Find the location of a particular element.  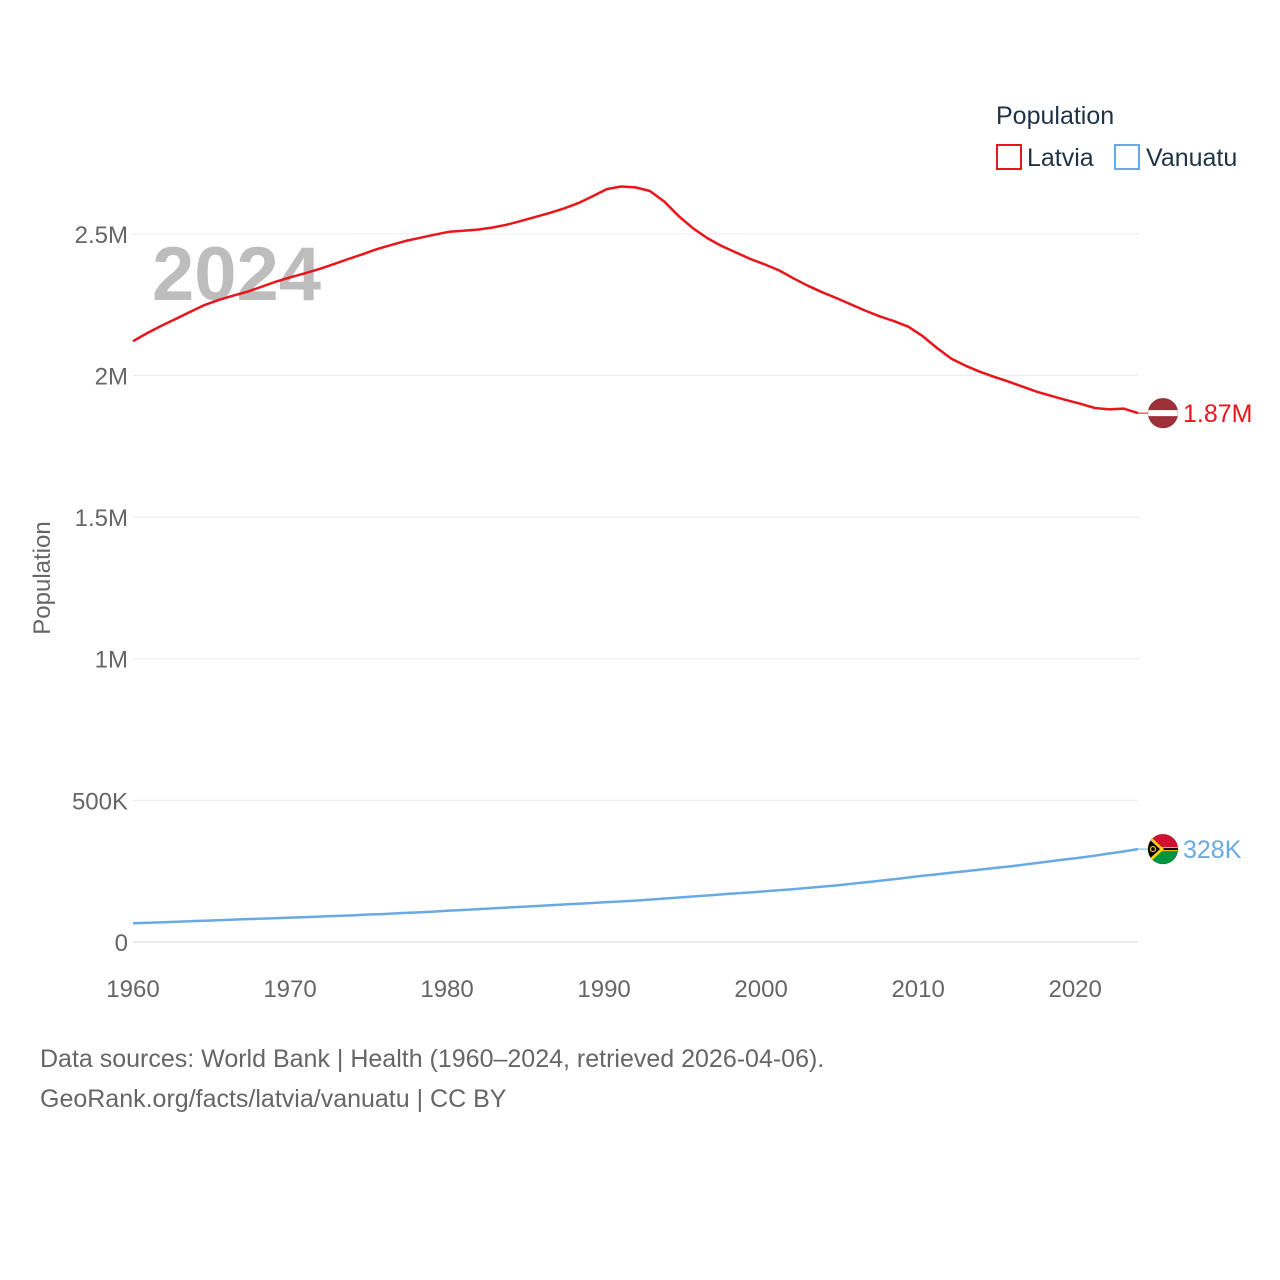

legend-swatch-vanuatu is located at coordinates (1127, 157).